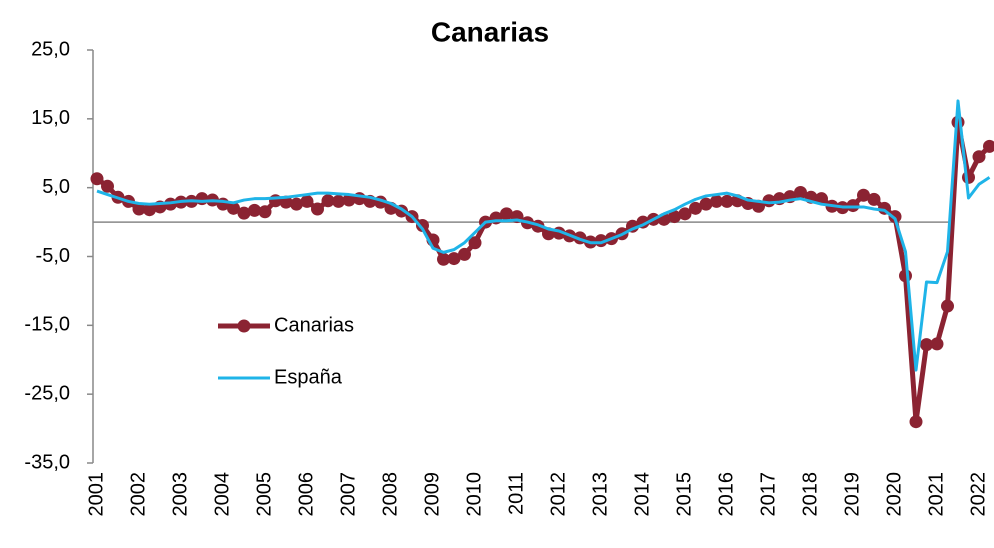 Image resolution: width=994 pixels, height=548 pixels. I want to click on x-tick-label: 2006, so click(306, 494).